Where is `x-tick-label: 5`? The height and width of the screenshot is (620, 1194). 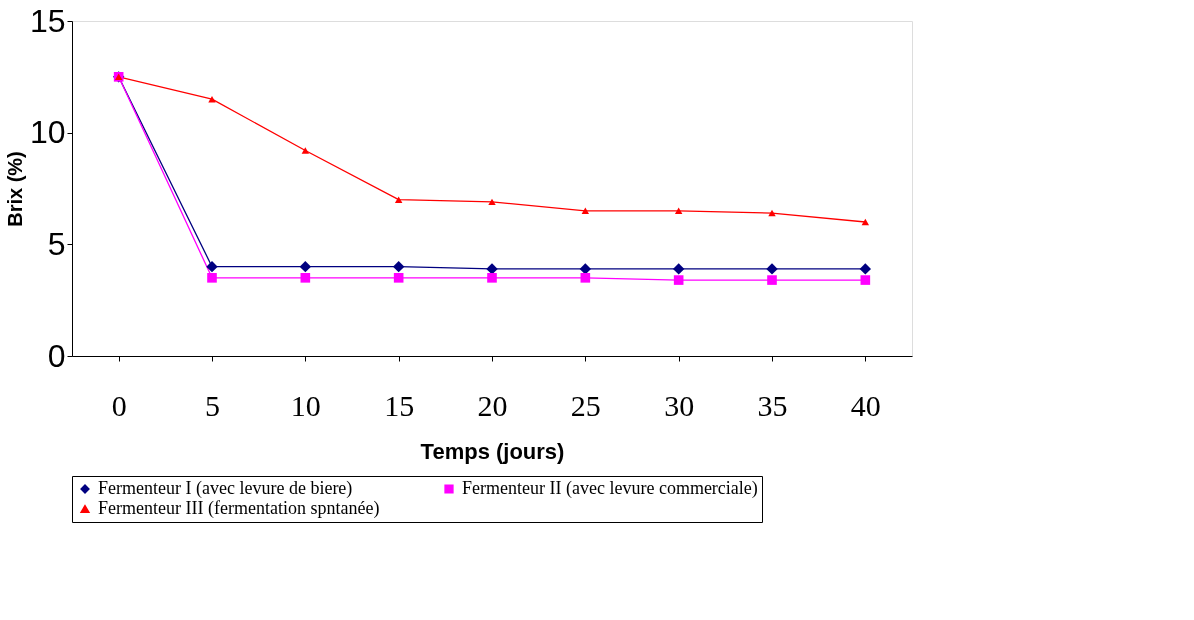
x-tick-label: 5 is located at coordinates (212, 405).